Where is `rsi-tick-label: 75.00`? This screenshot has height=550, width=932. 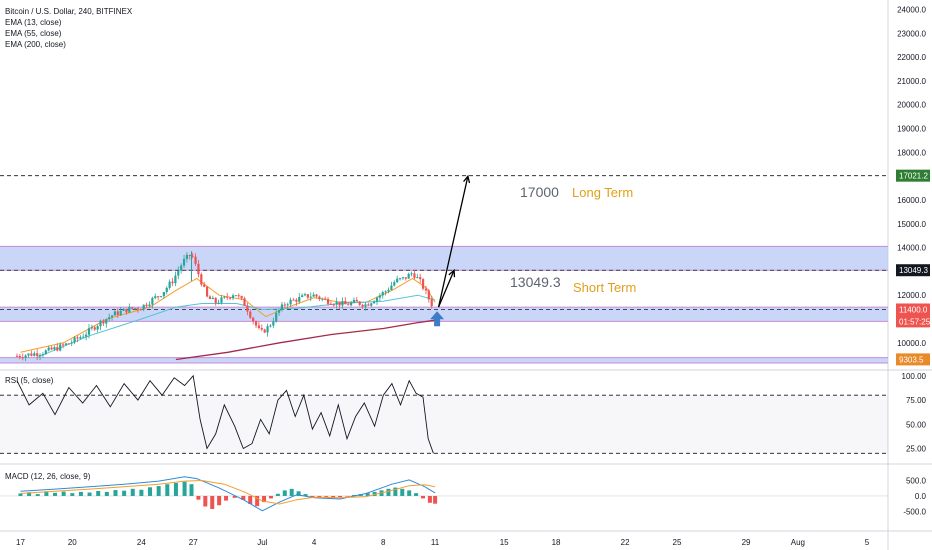 rsi-tick-label: 75.00 is located at coordinates (916, 400).